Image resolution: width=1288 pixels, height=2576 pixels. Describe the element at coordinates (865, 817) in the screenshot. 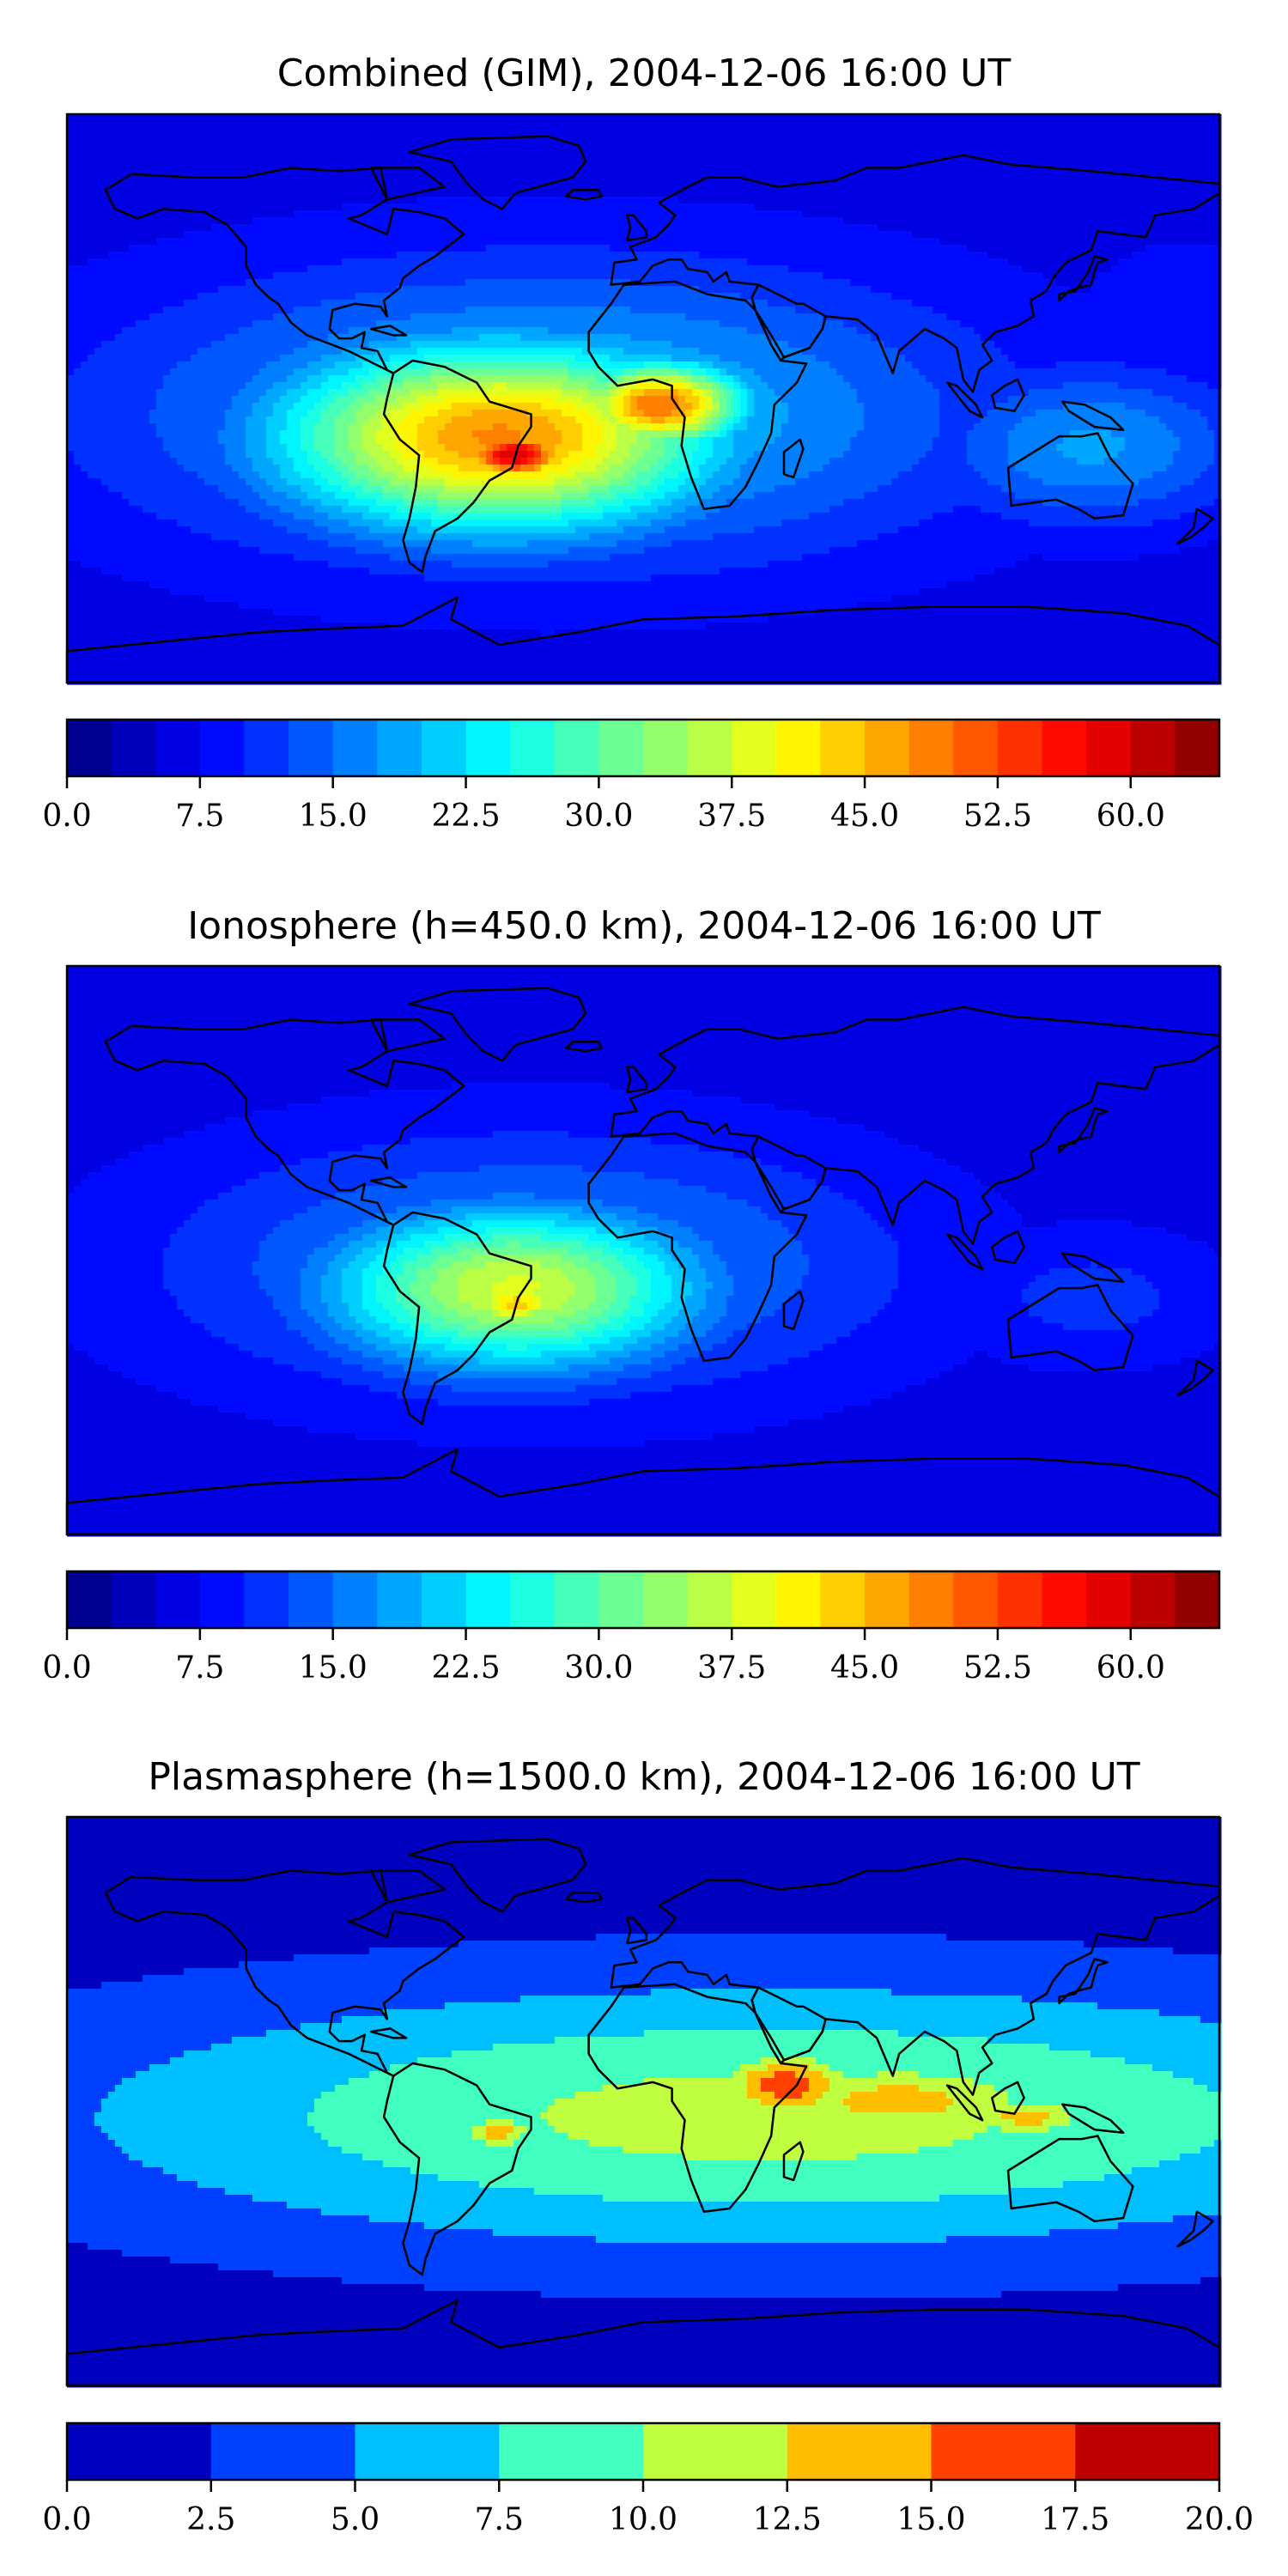

I see `colorbar-tick-label: 45.0` at that location.